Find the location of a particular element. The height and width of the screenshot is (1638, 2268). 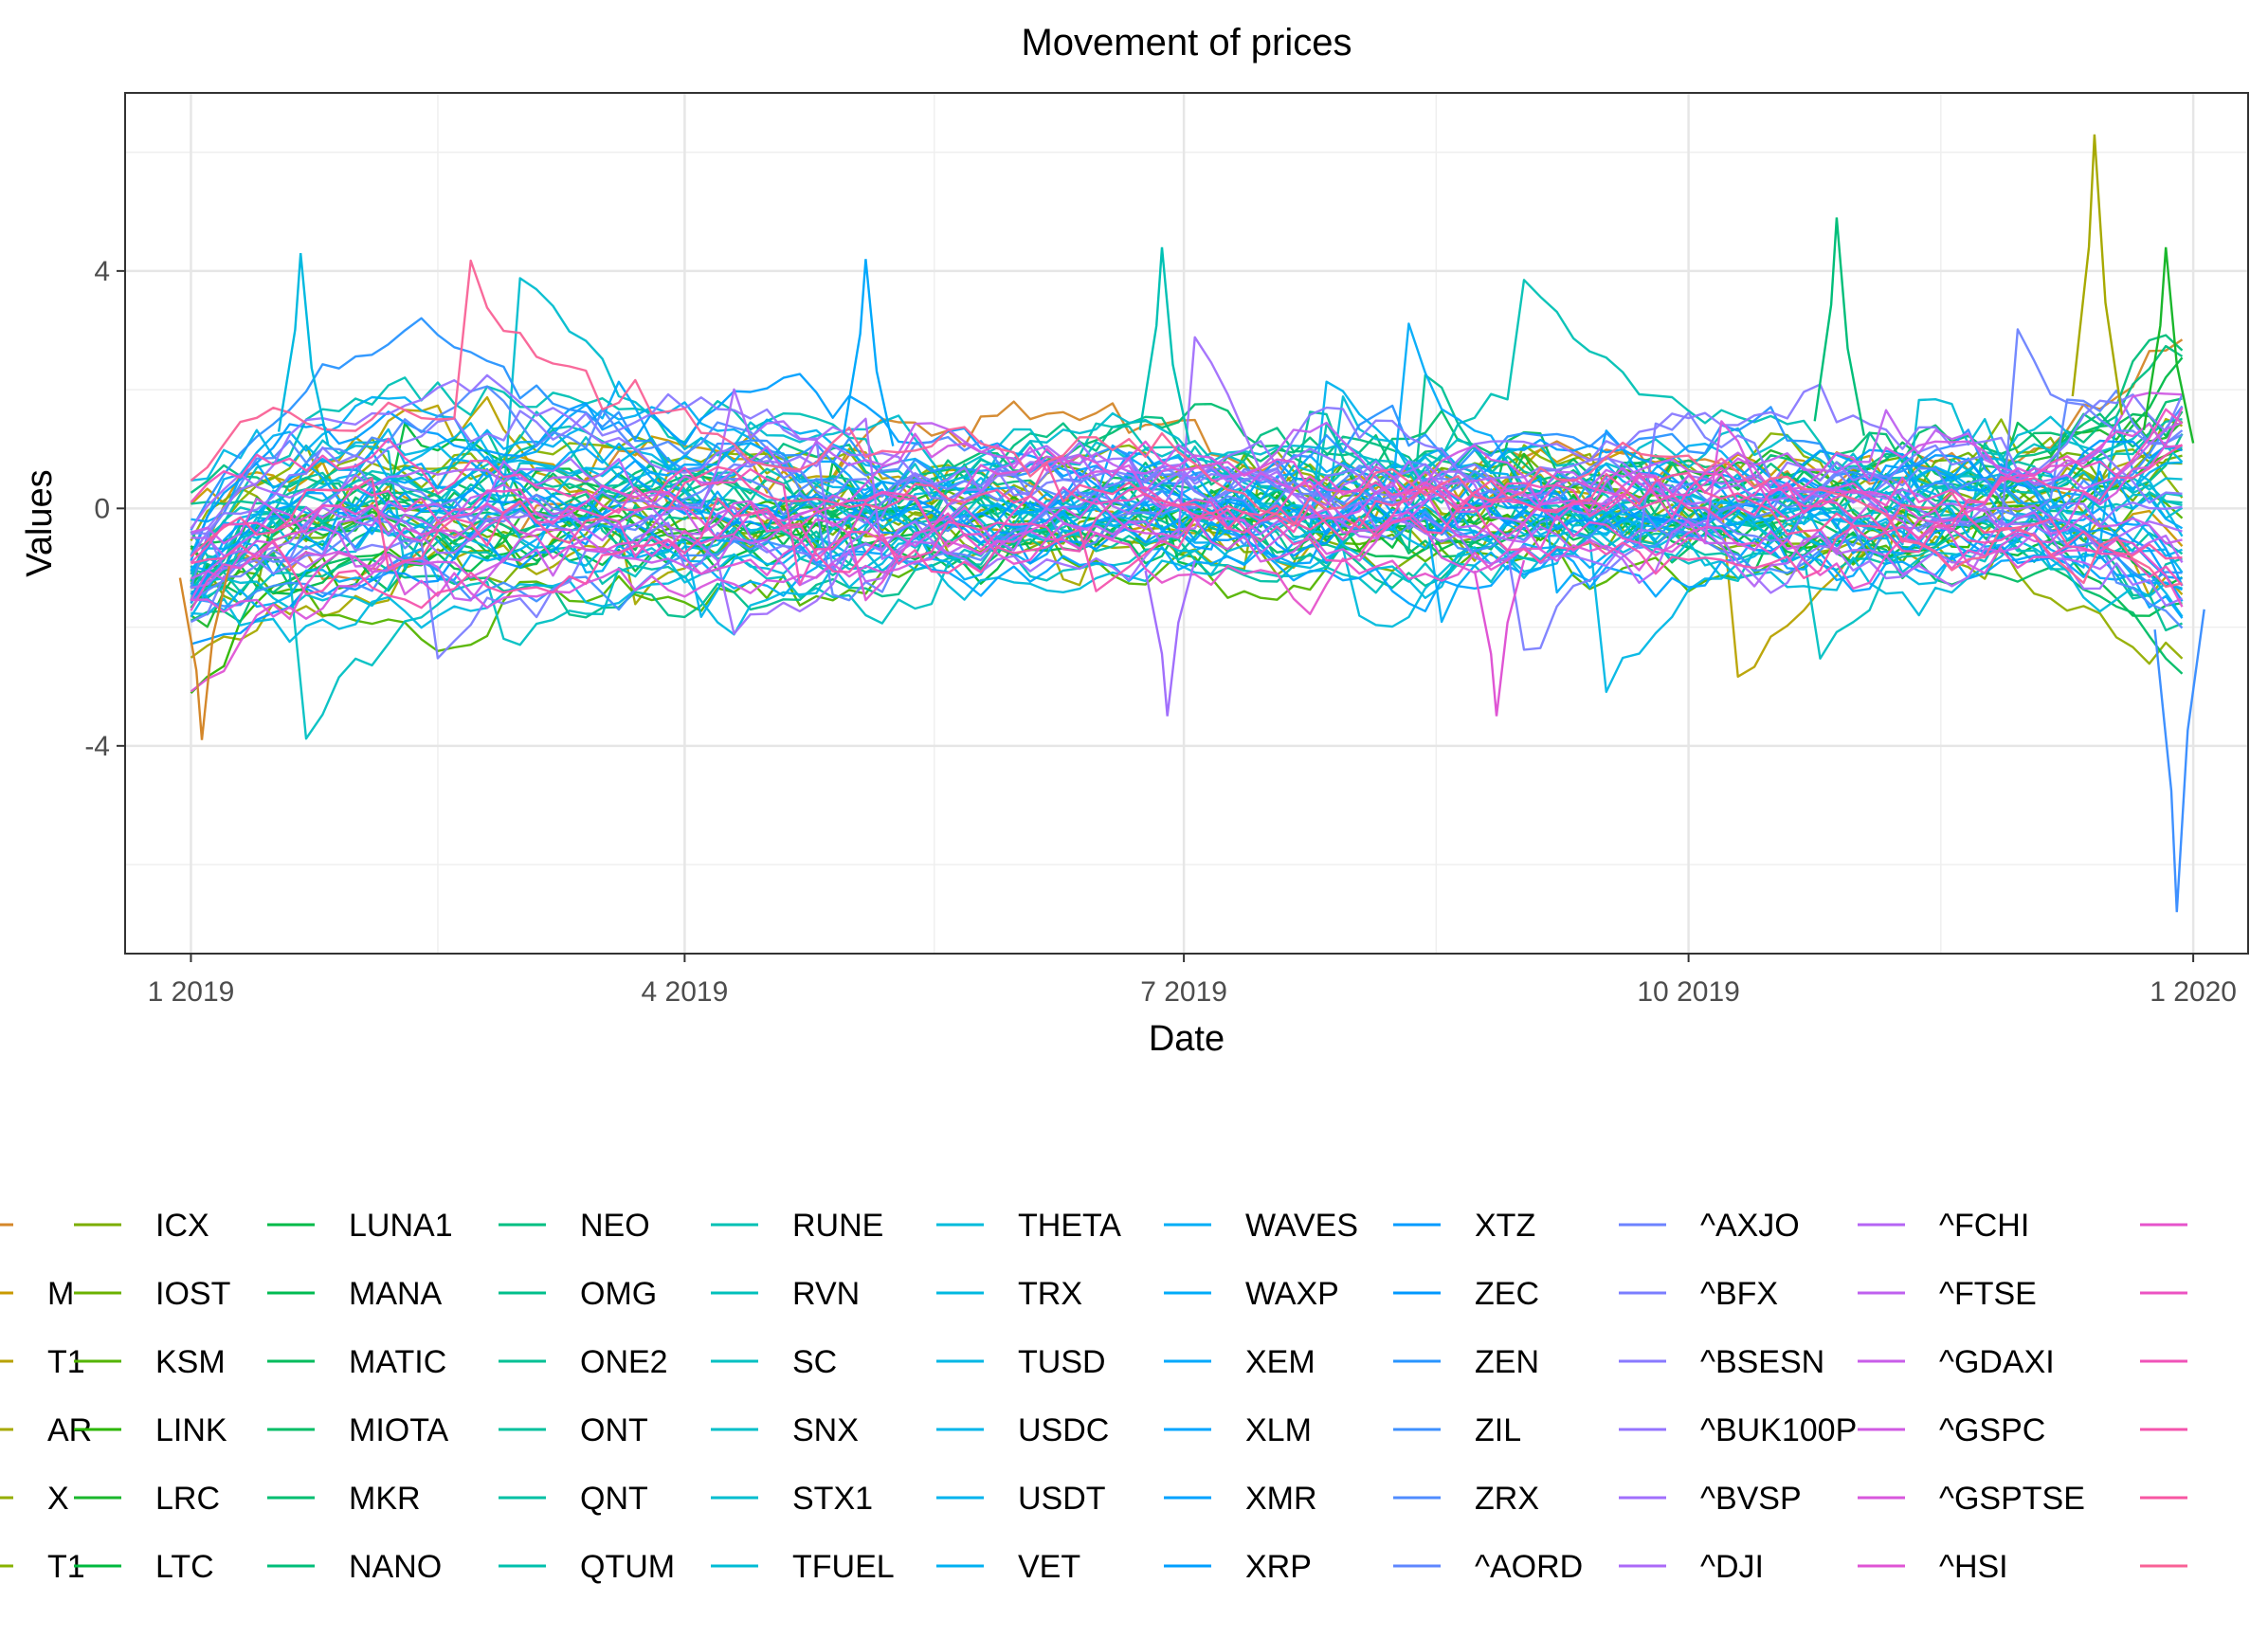

legend-label: XLM is located at coordinates (1278, 1430).